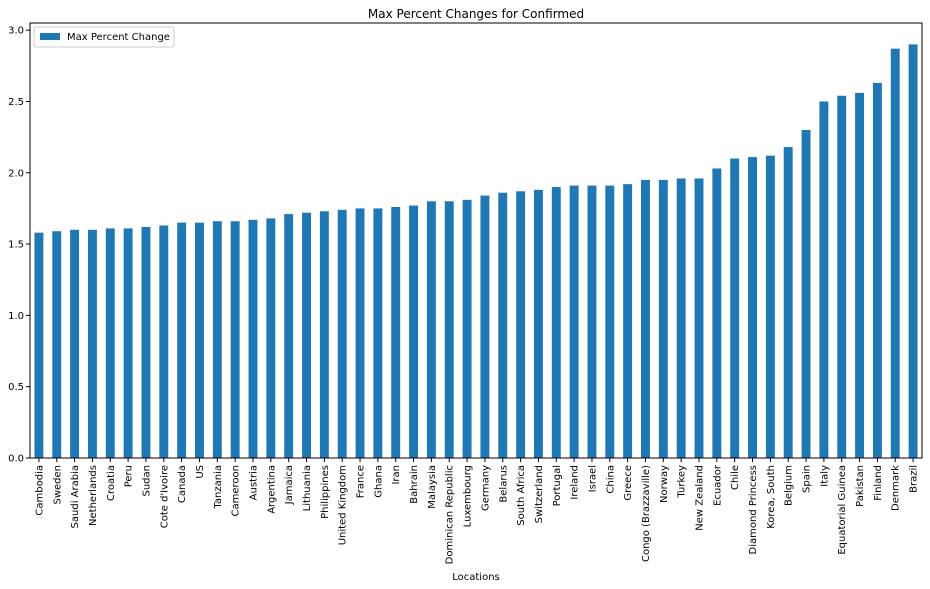  What do you see at coordinates (289, 485) in the screenshot?
I see `x-tick-label: Jamaica` at bounding box center [289, 485].